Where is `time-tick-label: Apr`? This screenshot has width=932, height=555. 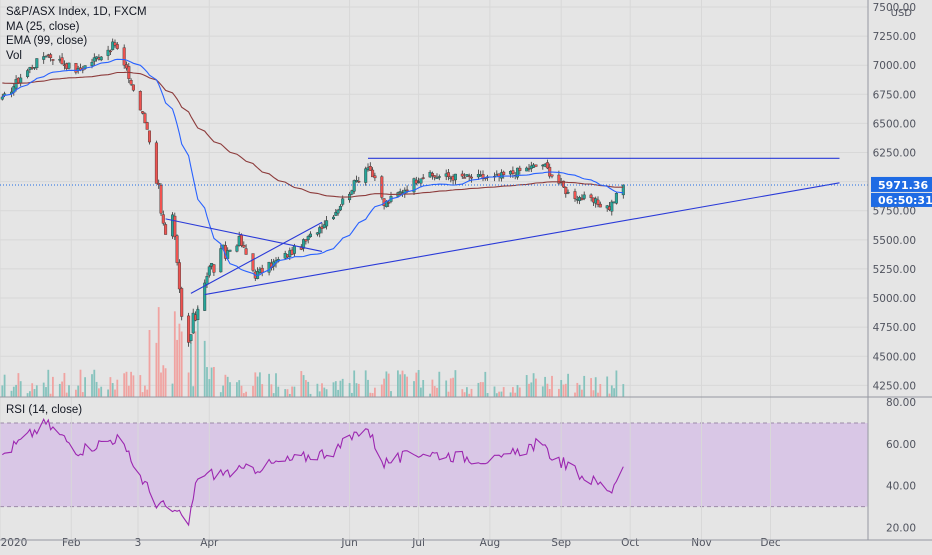
time-tick-label: Apr is located at coordinates (209, 543).